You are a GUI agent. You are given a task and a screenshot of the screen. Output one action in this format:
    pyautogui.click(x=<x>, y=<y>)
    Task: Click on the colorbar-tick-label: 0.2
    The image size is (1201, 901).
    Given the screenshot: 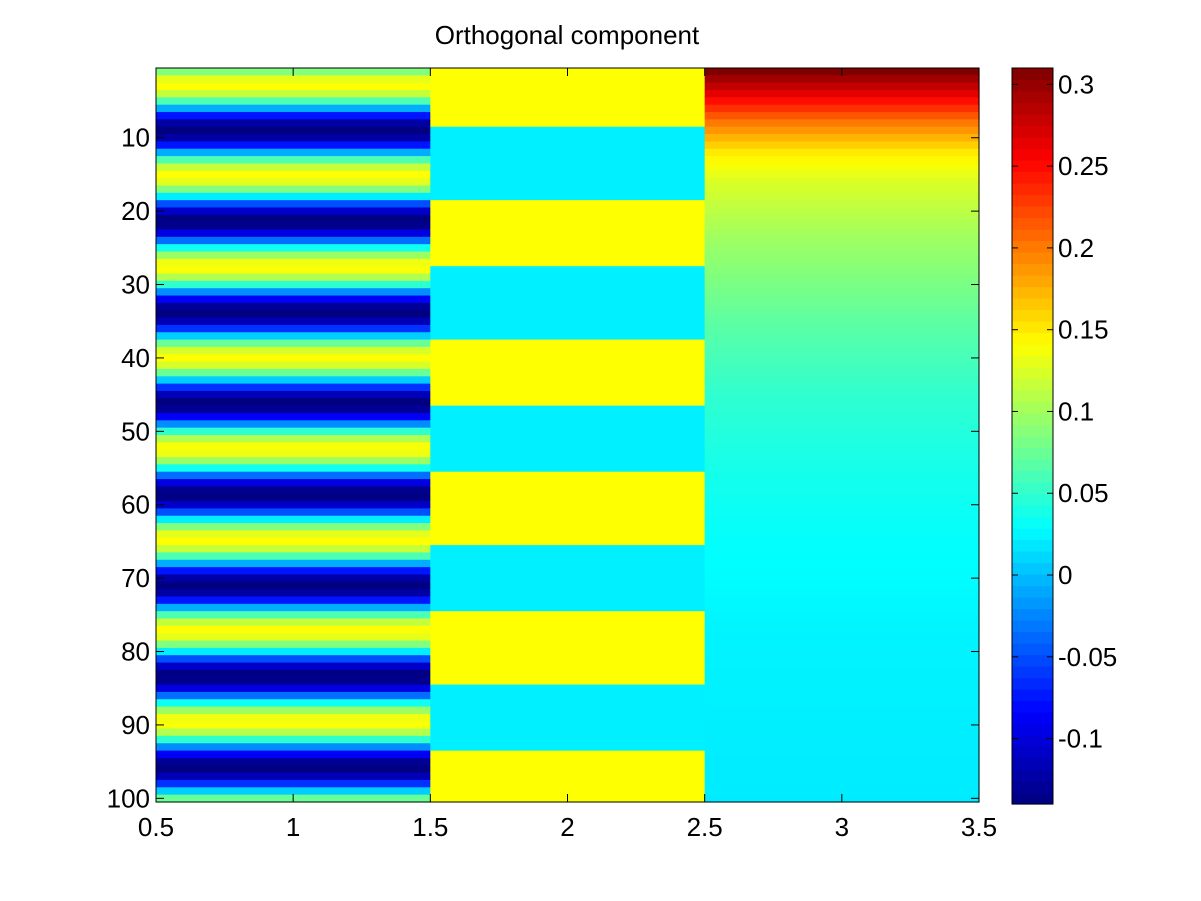 What is the action you would take?
    pyautogui.click(x=1076, y=248)
    